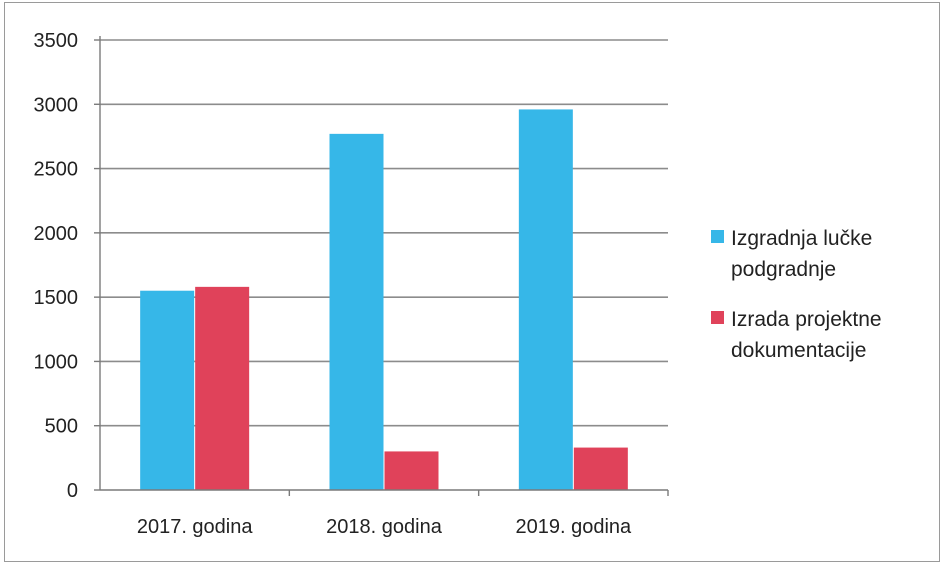  I want to click on y-tick-label-0: 0, so click(72, 491).